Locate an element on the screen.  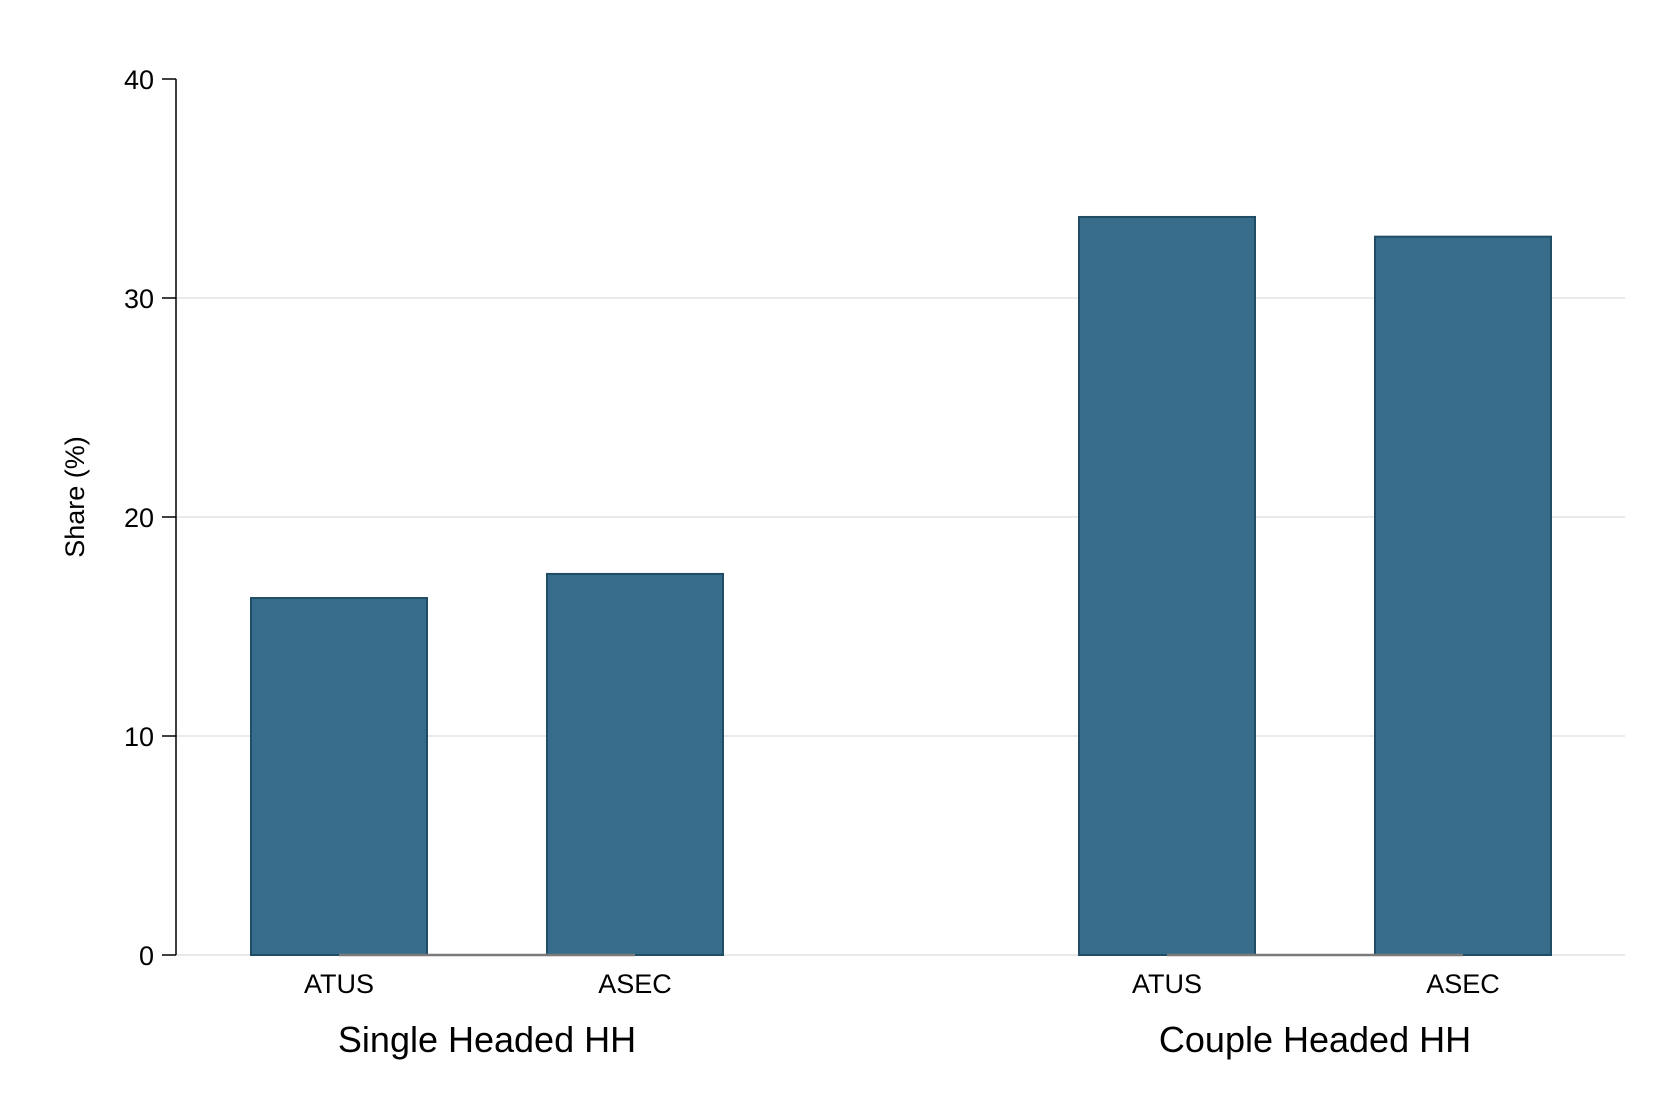
y-tick-label-0: 0 is located at coordinates (146, 956).